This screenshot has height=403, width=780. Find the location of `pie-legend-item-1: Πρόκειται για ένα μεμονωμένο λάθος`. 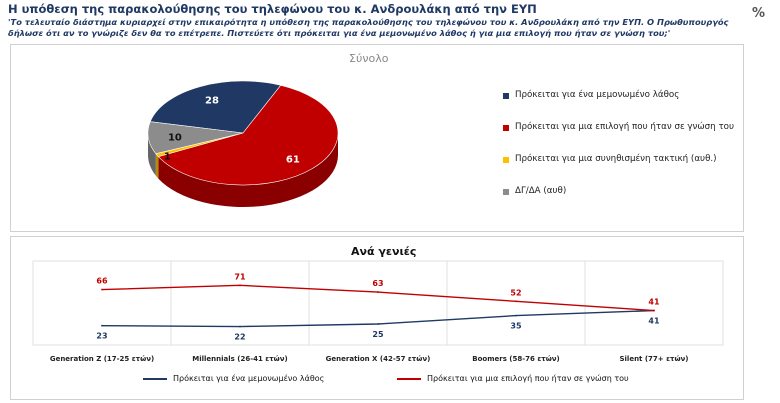

pie-legend-item-1: Πρόκειται για ένα μεμονωμένο λάθος is located at coordinates (619, 105).